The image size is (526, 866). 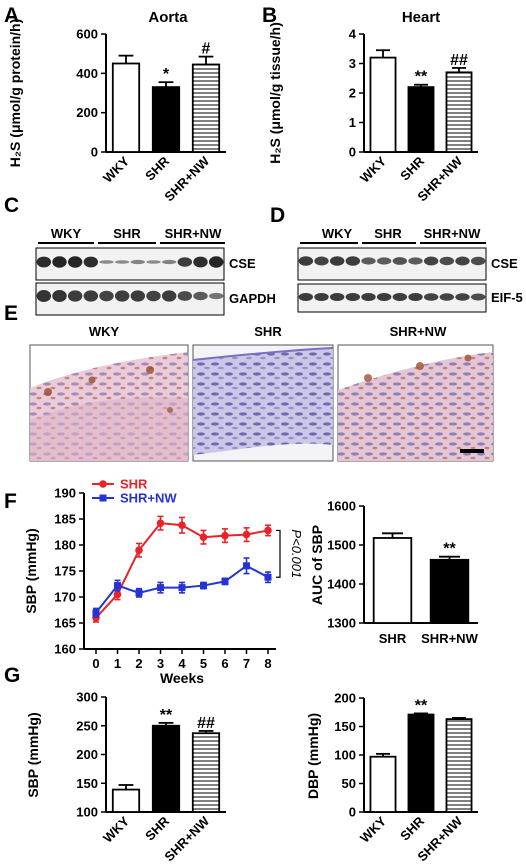 I want to click on p-value-annotation: P<0.001, so click(x=296, y=553).